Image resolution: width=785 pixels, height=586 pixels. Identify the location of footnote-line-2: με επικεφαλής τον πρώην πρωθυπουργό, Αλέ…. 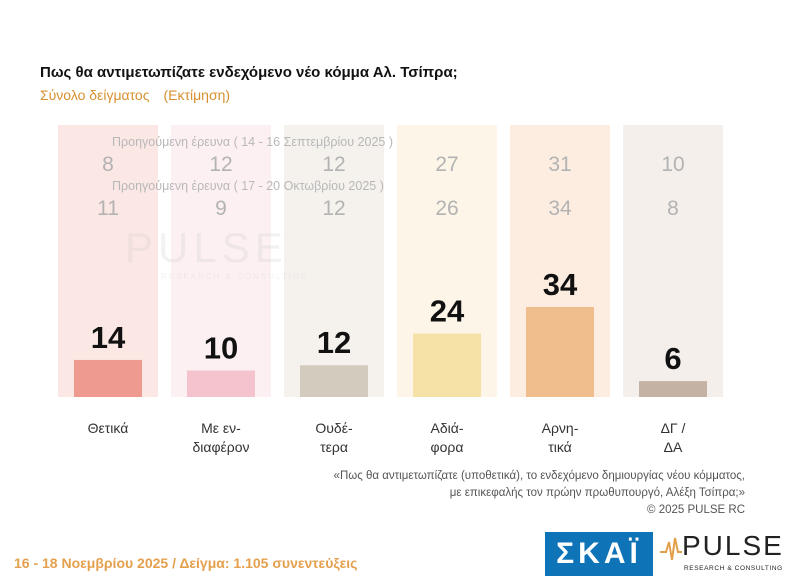
(597, 493).